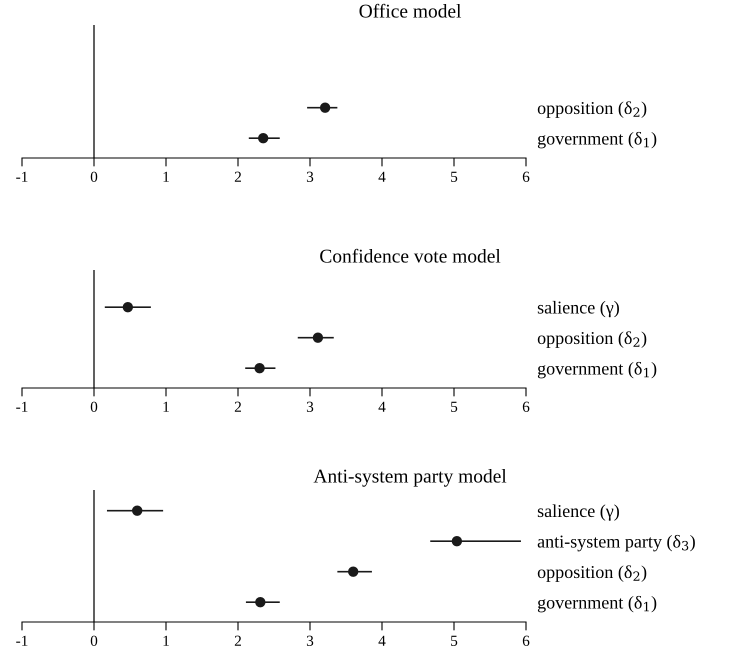  Describe the element at coordinates (410, 478) in the screenshot. I see `chart-title: Anti-system party model` at that location.